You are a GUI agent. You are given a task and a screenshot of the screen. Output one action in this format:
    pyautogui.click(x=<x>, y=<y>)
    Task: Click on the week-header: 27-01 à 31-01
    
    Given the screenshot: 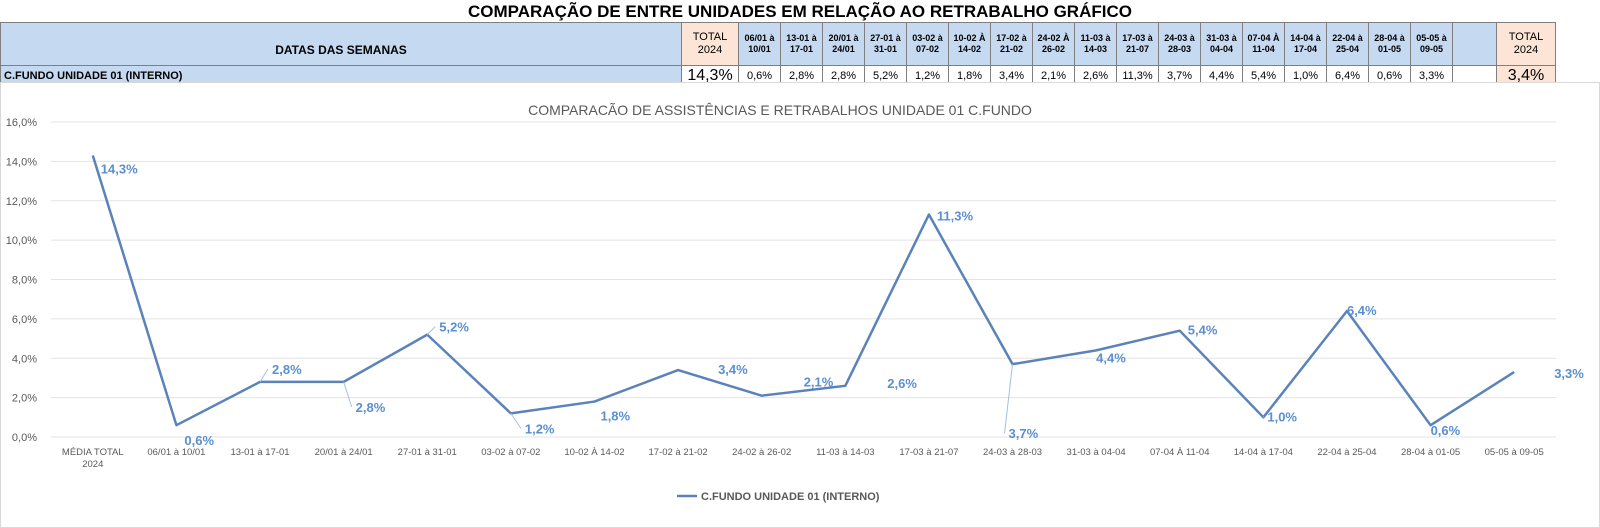 What is the action you would take?
    pyautogui.click(x=885, y=44)
    